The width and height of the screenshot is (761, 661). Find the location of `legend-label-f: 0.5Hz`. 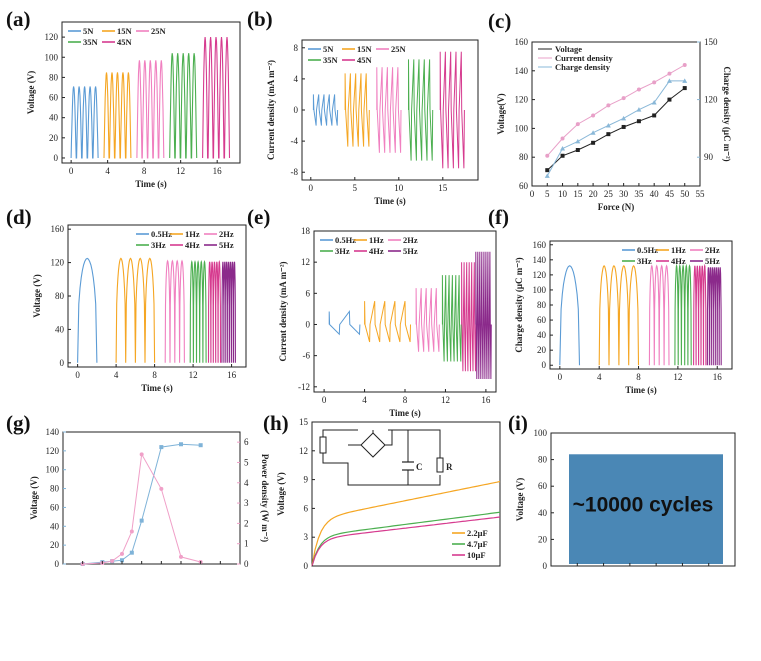

legend-label-f: 0.5Hz is located at coordinates (647, 250).